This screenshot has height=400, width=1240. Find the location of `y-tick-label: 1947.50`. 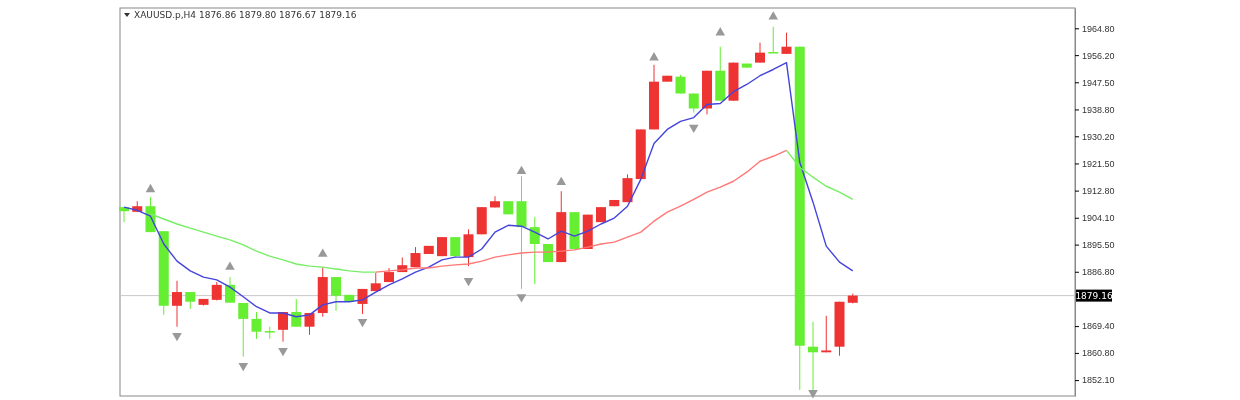

y-tick-label: 1947.50 is located at coordinates (1098, 82).